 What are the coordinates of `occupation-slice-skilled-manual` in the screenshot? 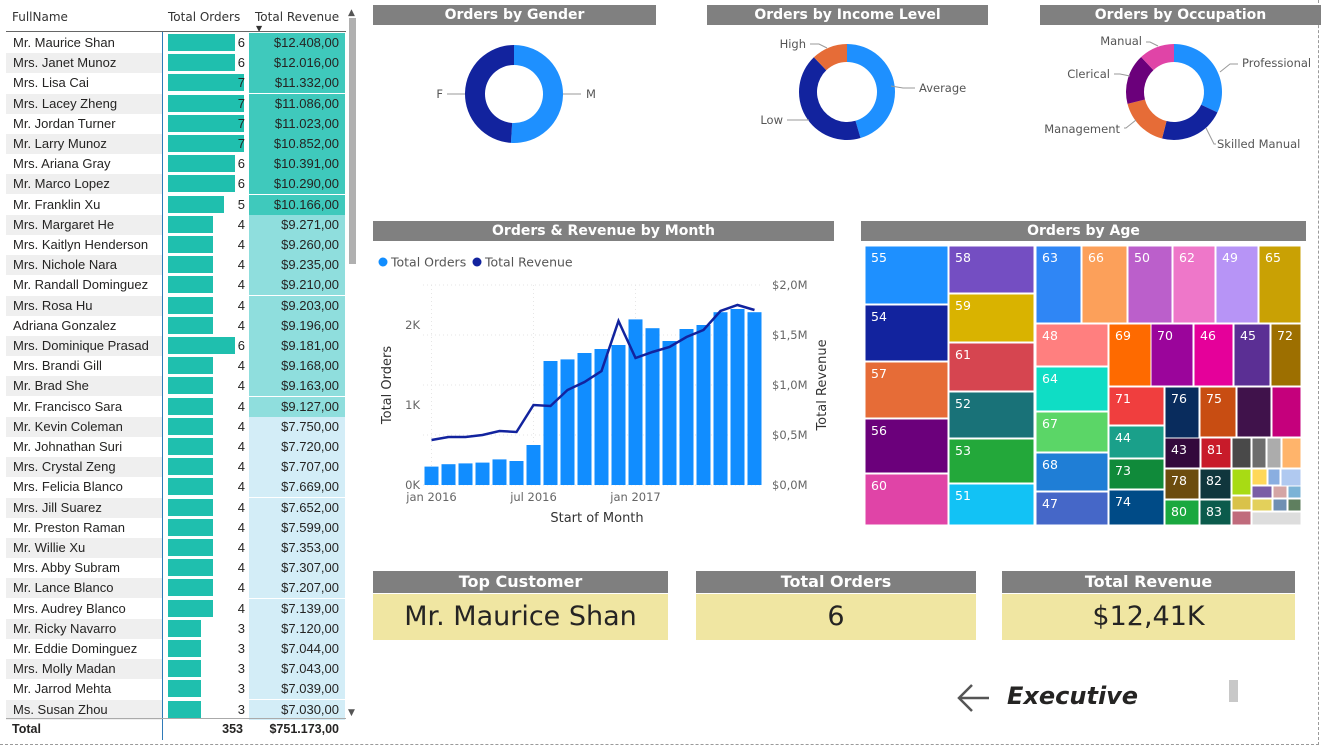 It's located at (1190, 122).